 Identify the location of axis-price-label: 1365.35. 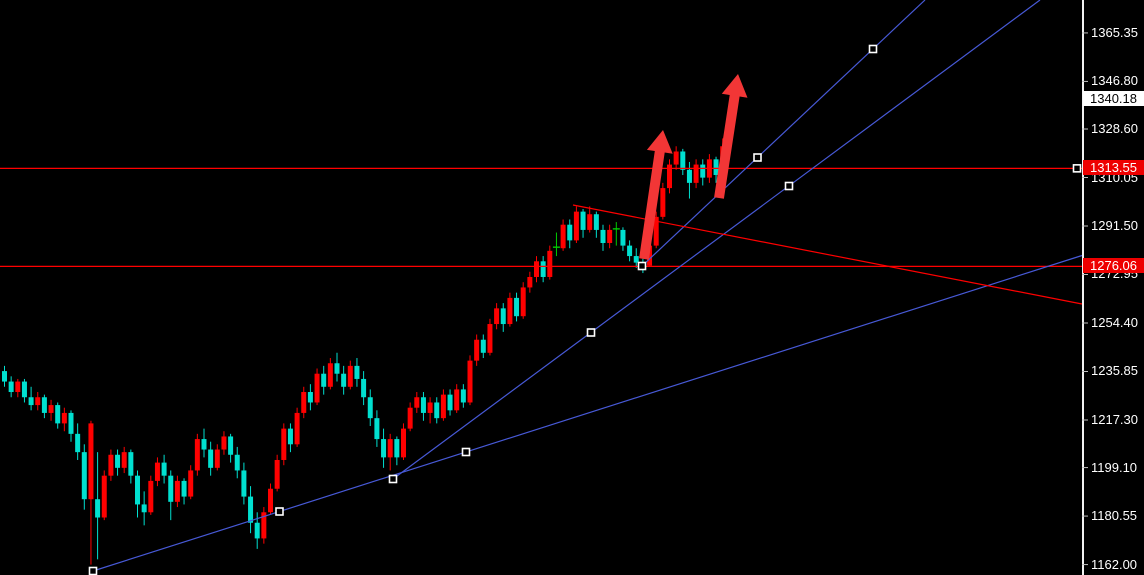
(1114, 32).